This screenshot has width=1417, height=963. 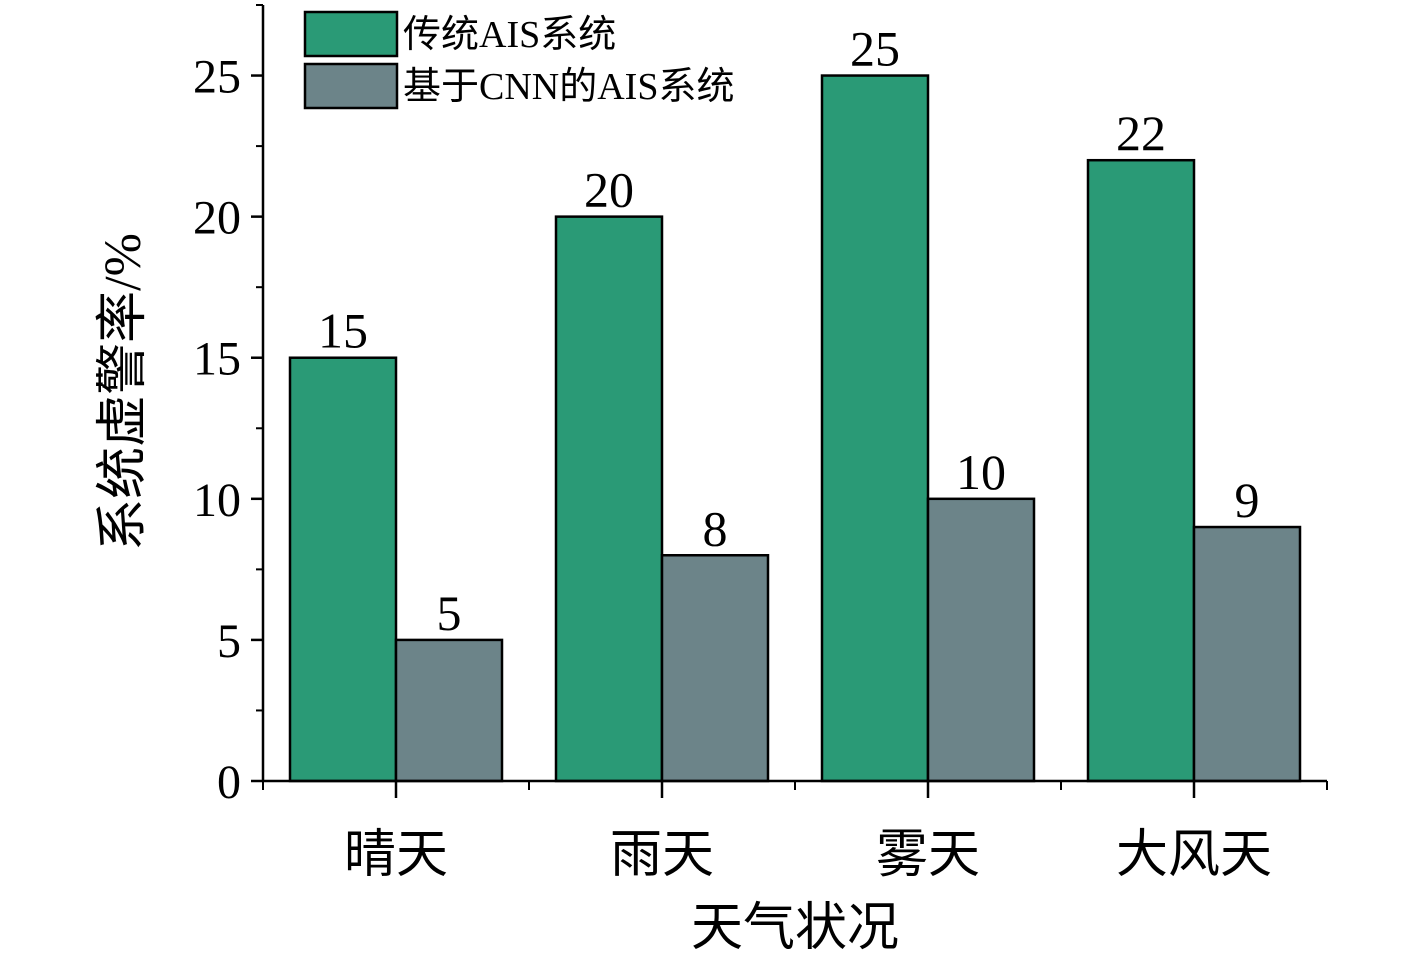 What do you see at coordinates (609, 190) in the screenshot?
I see `data-label: 20` at bounding box center [609, 190].